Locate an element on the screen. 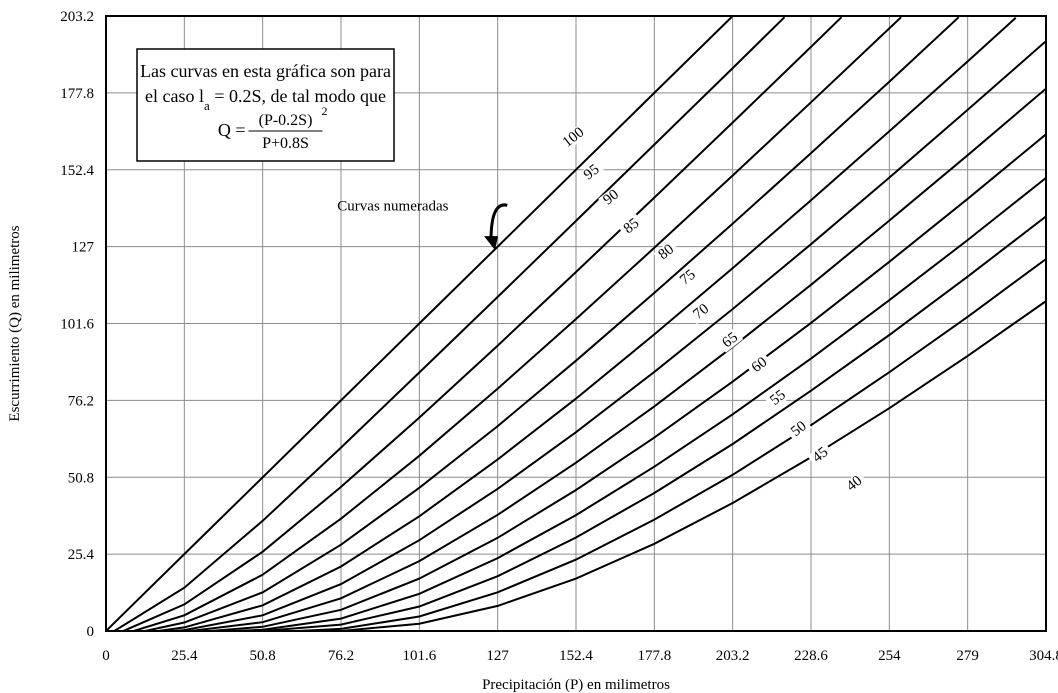 Image resolution: width=1058 pixels, height=693 pixels. x-tick-label: 279 is located at coordinates (967, 656).